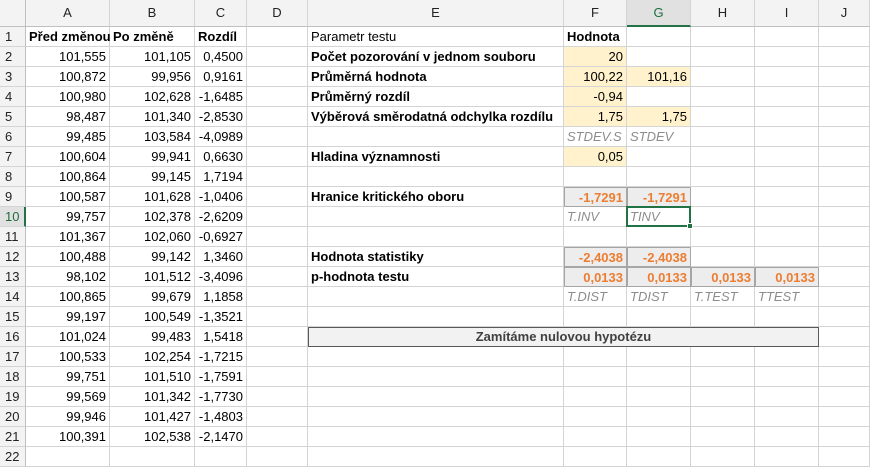 The height and width of the screenshot is (475, 870). Describe the element at coordinates (563, 337) in the screenshot. I see `conclusion-banner: Zamítáme nulovou hypotézu` at that location.